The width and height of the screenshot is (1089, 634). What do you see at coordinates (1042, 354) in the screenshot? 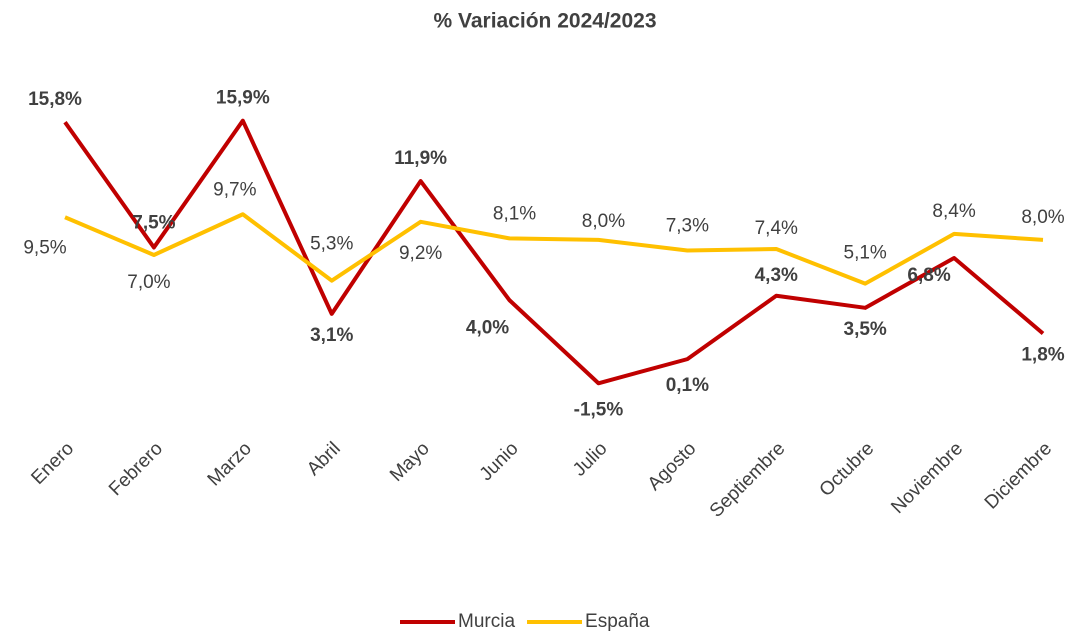
I see `data-label: 1,8%` at bounding box center [1042, 354].